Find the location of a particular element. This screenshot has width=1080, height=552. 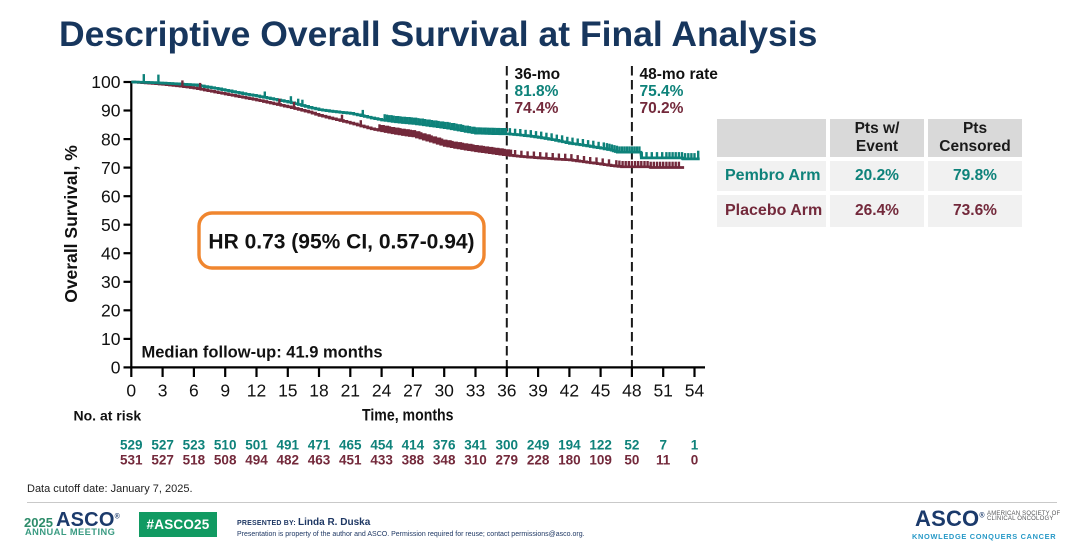

svg-text: 81.8% is located at coordinates (537, 91).